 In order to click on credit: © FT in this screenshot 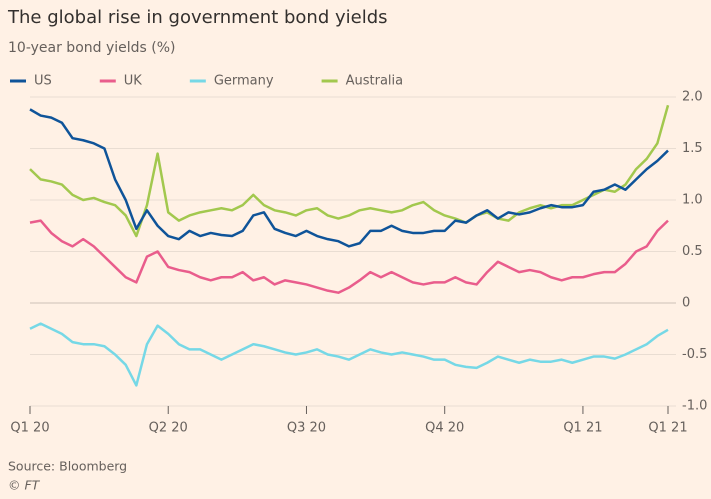, I will do `click(24, 485)`.